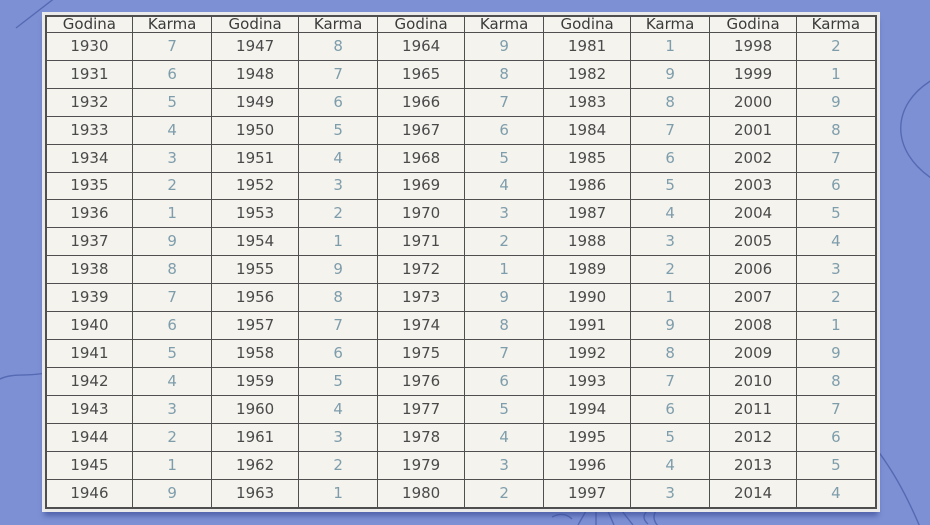  I want to click on table-row: 1938 8 1955 9 1972 1 1989 2 2006 3, so click(461, 270).